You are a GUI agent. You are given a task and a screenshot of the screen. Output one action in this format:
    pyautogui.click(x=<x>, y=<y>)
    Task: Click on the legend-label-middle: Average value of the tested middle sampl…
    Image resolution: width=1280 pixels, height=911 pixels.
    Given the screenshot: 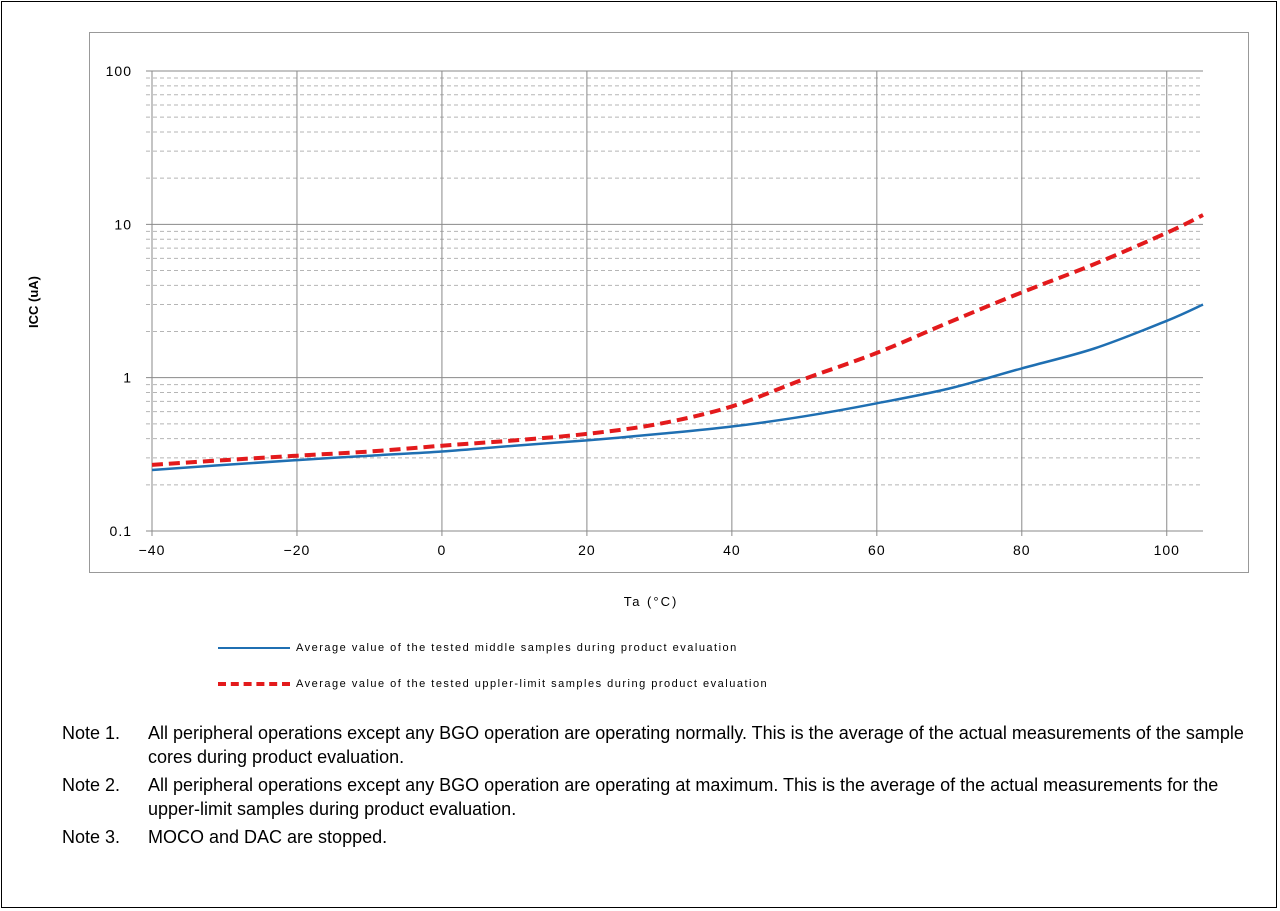 What is the action you would take?
    pyautogui.click(x=517, y=648)
    